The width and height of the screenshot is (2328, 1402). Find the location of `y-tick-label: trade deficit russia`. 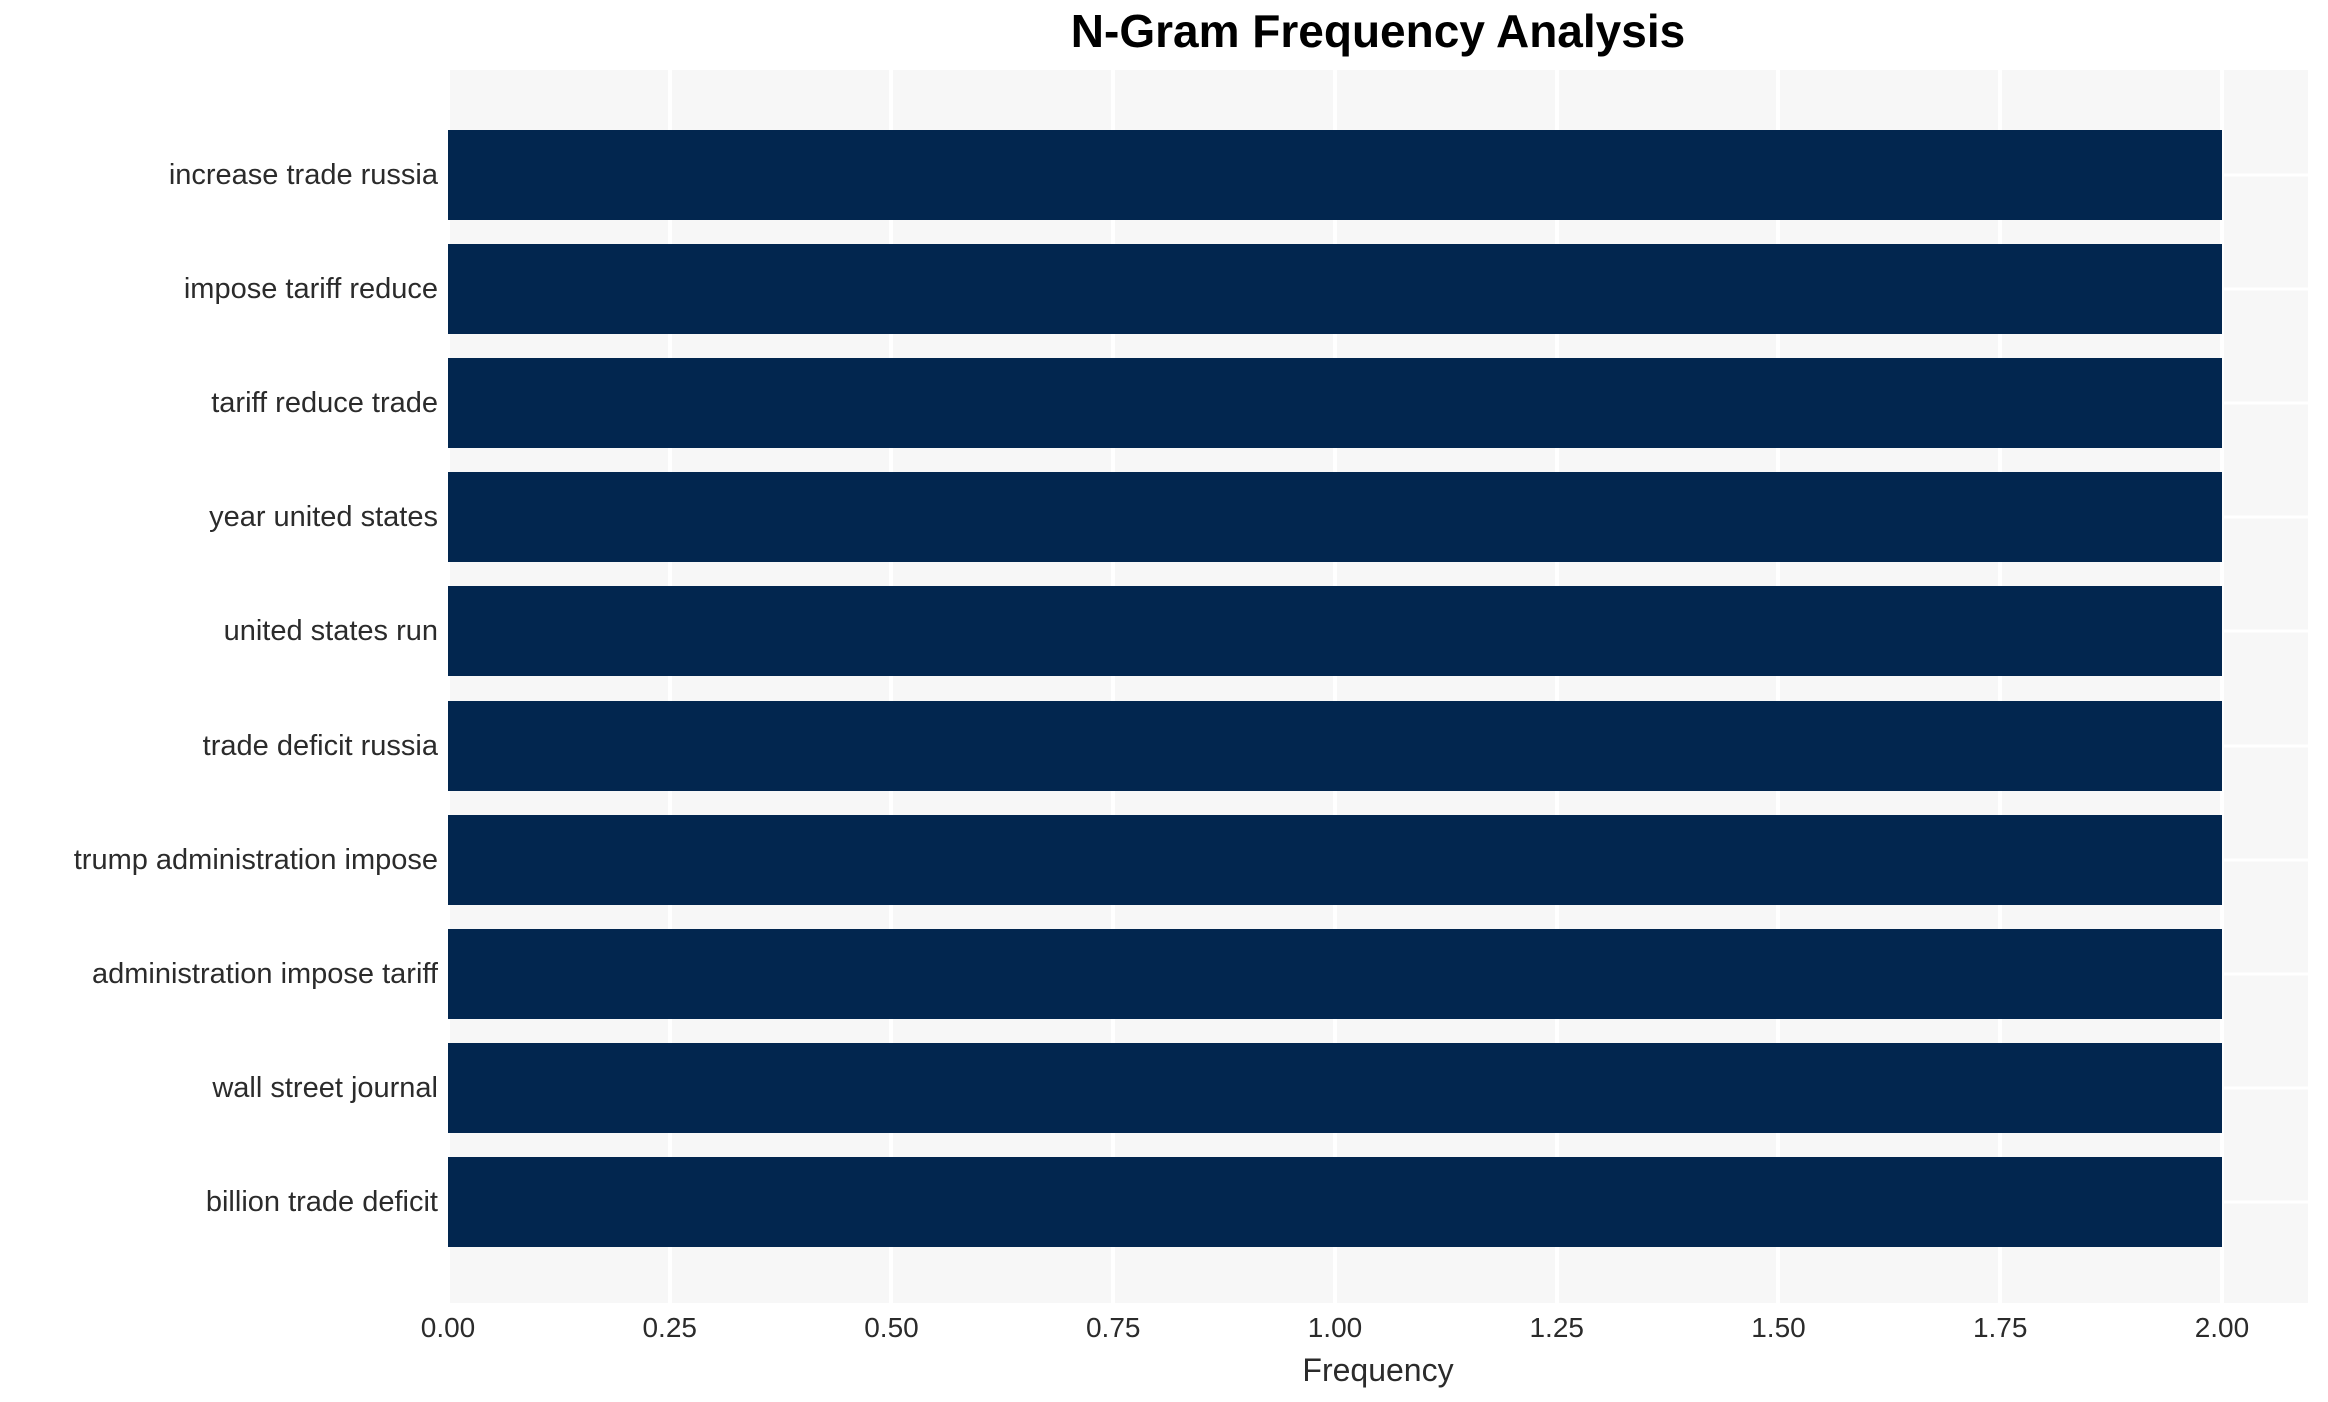

y-tick-label: trade deficit russia is located at coordinates (320, 745).